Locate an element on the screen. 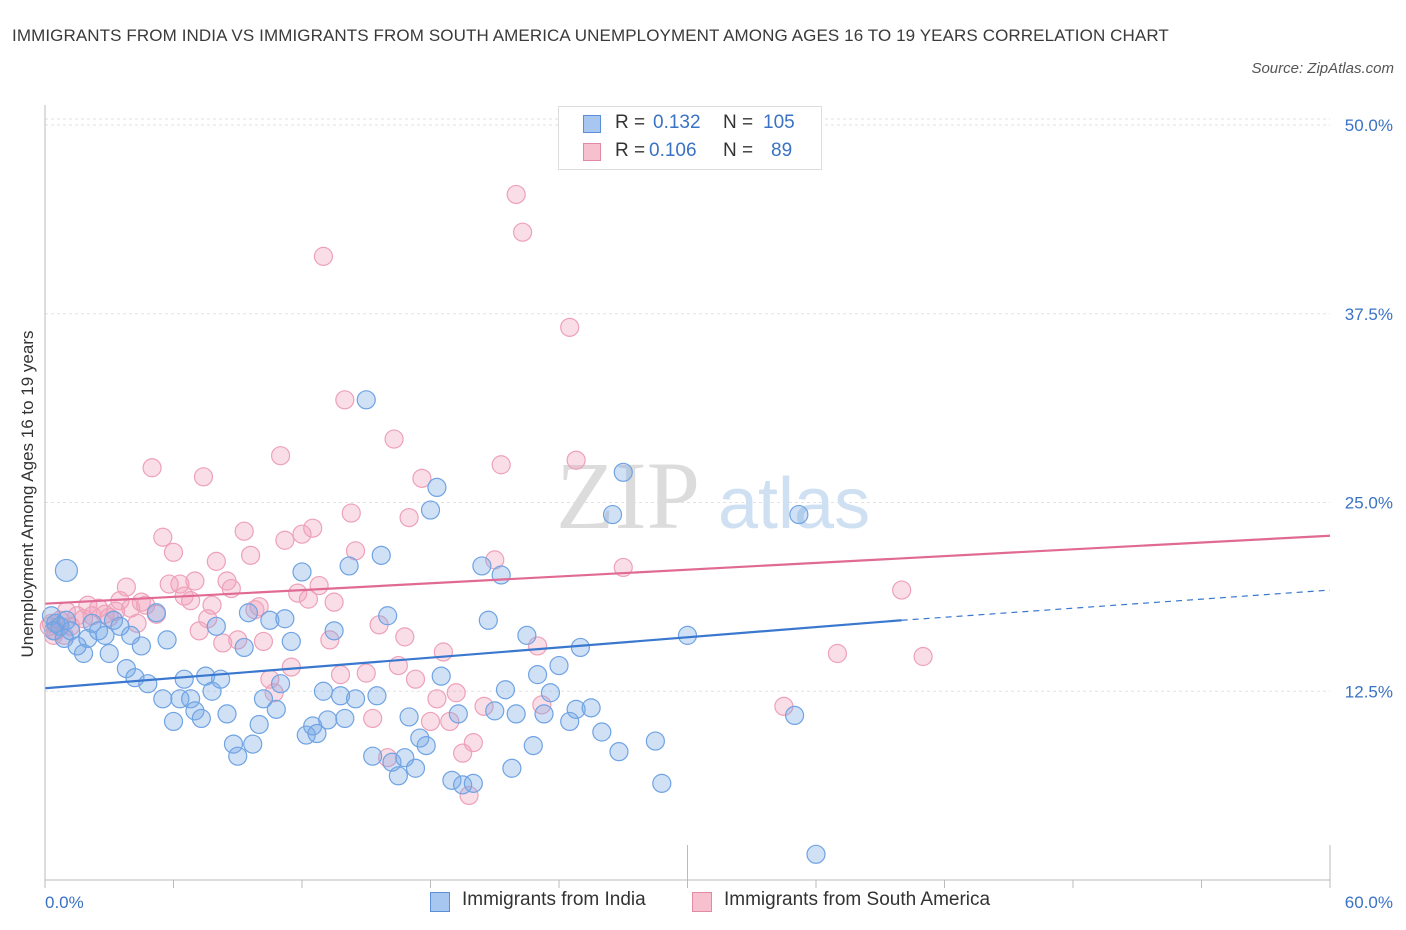  x-tick-label: 0.0% is located at coordinates (64, 902).